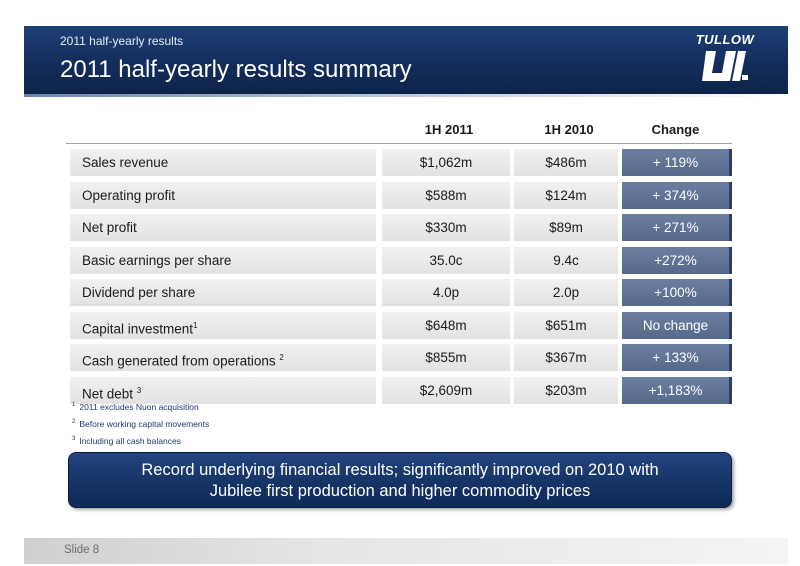  I want to click on row-label-text: Net profit, so click(109, 227).